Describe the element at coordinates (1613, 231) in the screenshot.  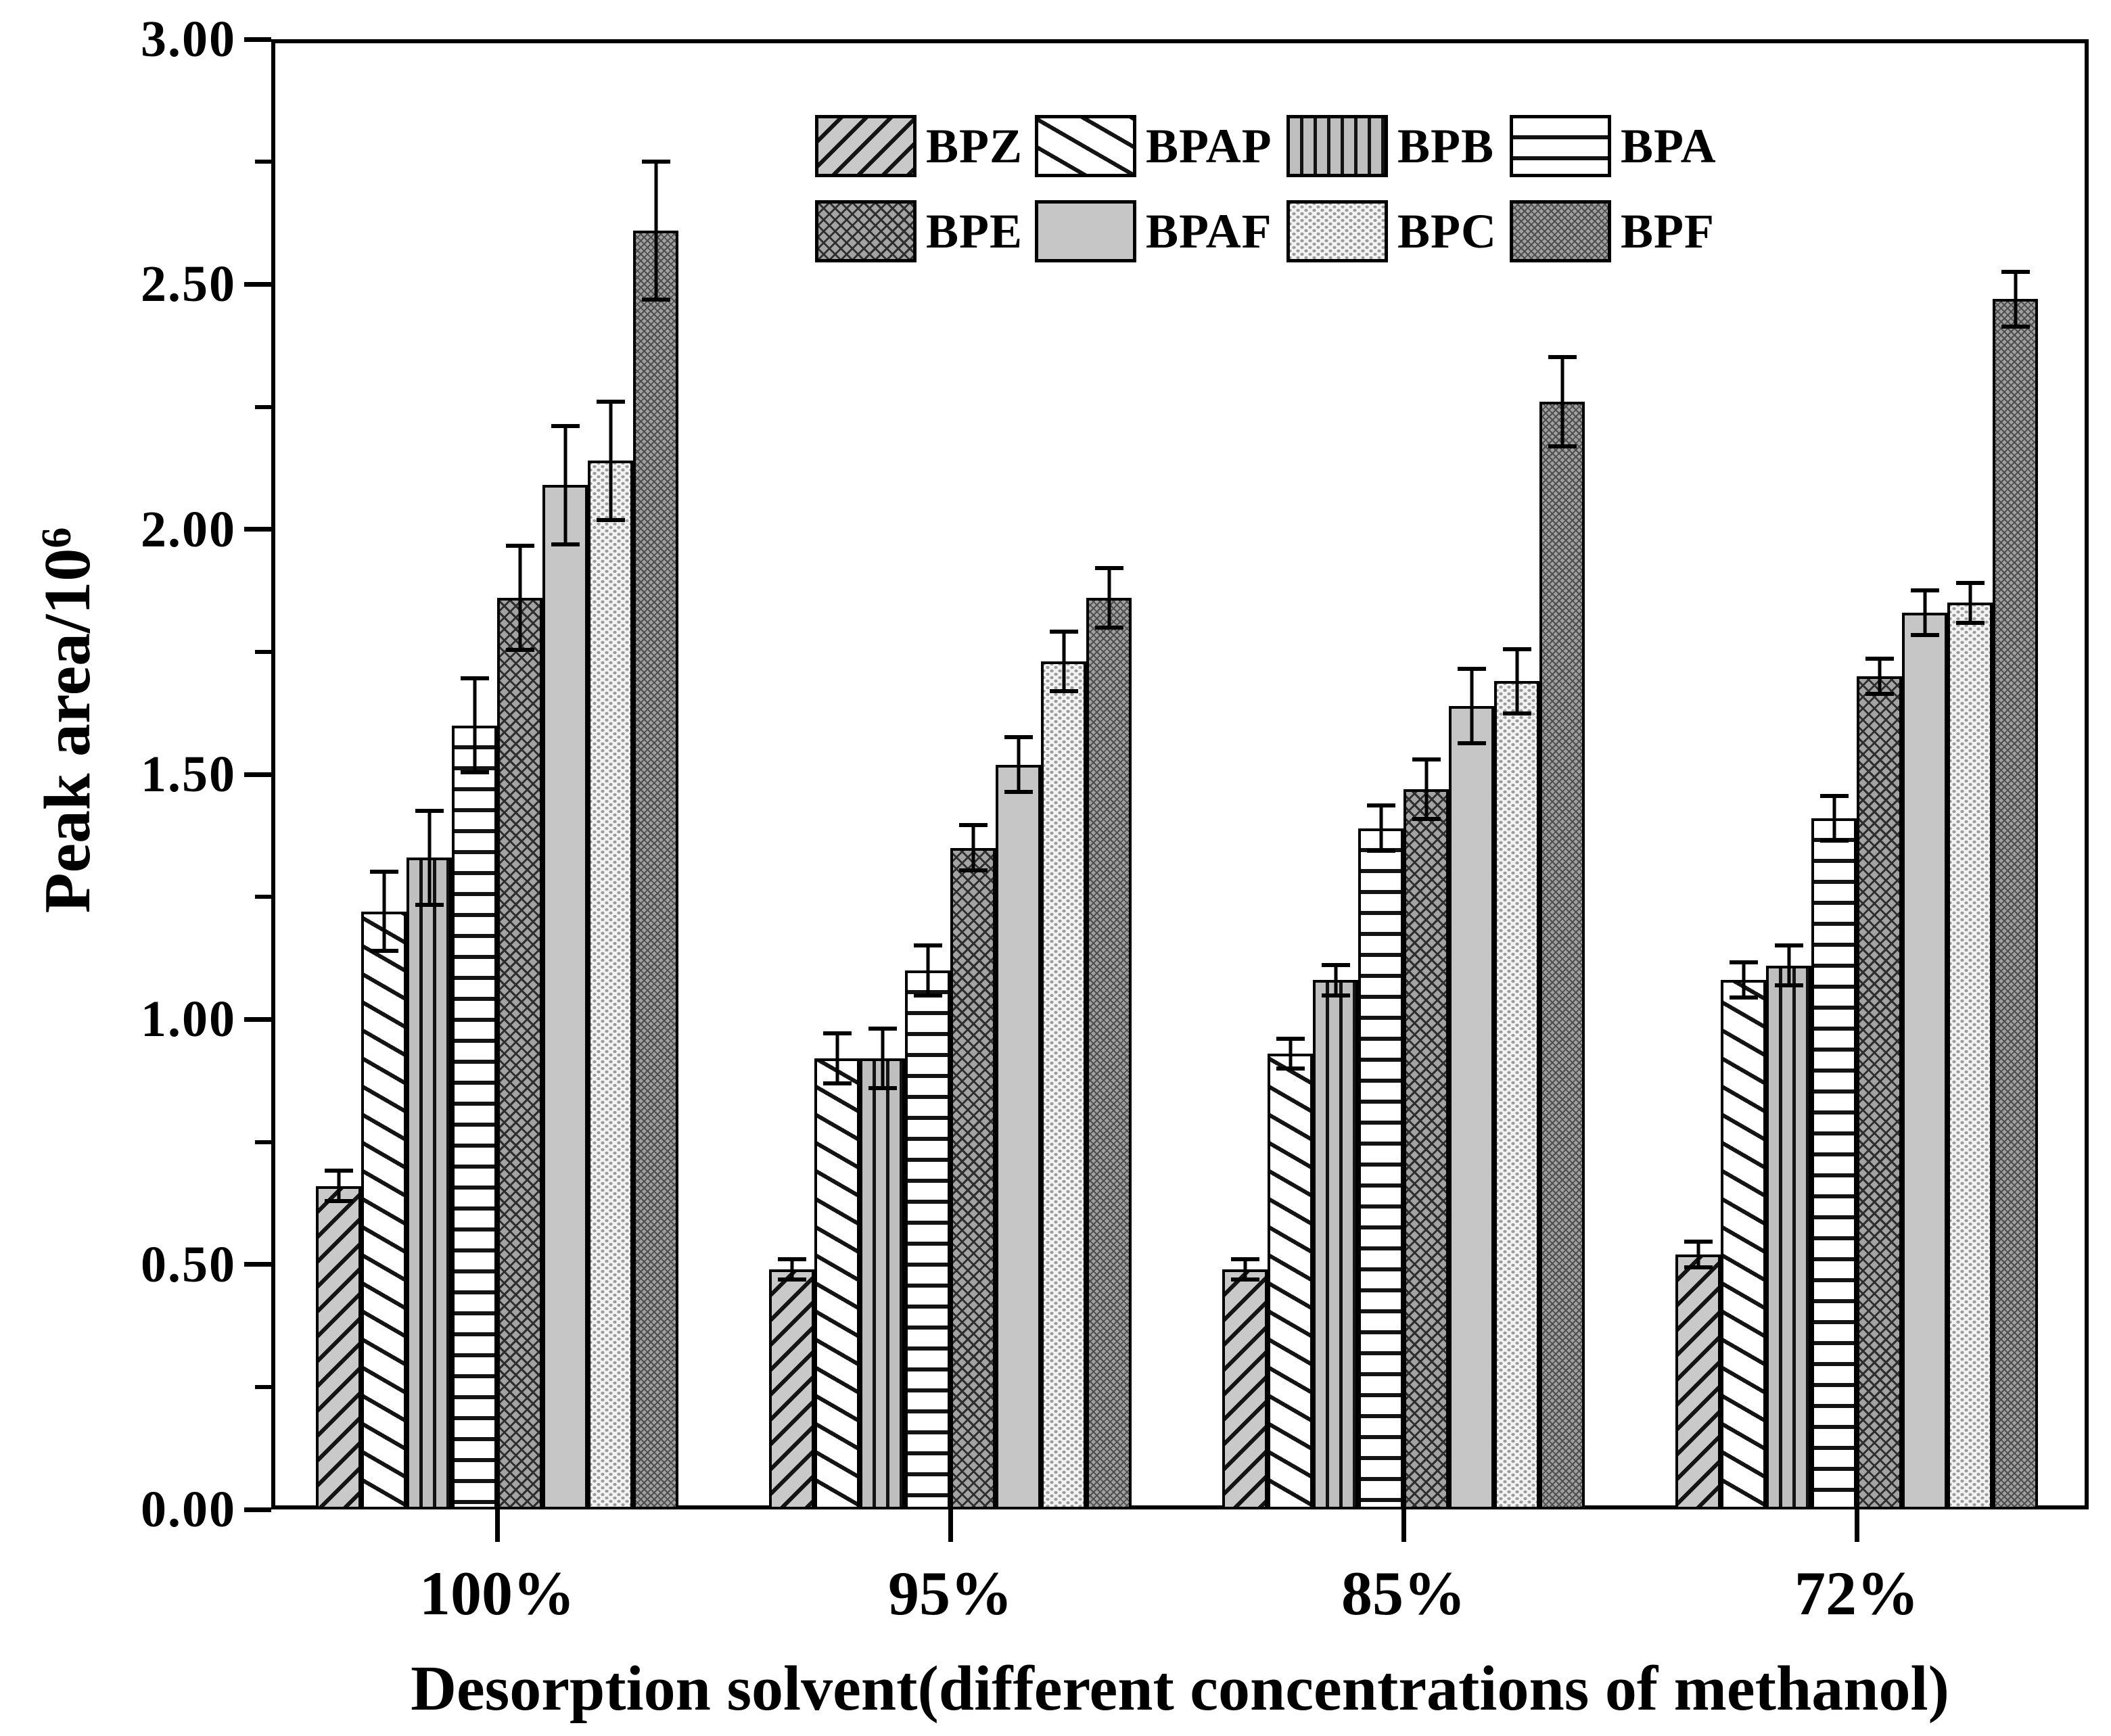
I see `legend-item-bpf: BPF` at that location.